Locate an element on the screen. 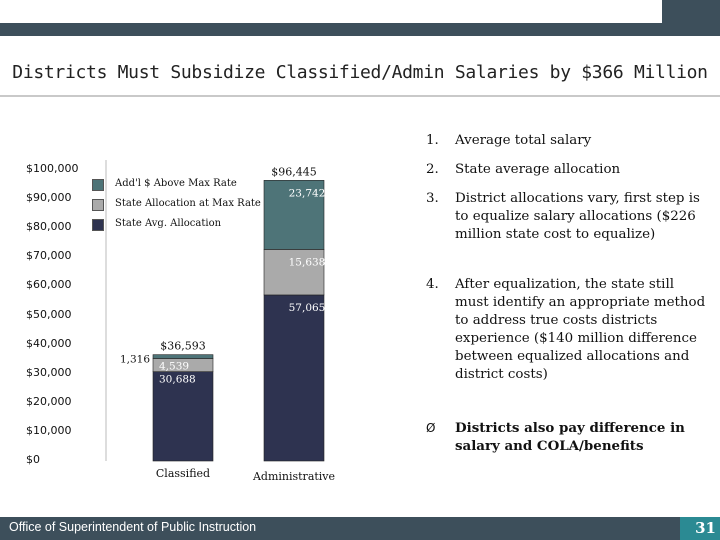 The width and height of the screenshot is (720, 540). data-label-administrative-0: 57,065 is located at coordinates (307, 308).